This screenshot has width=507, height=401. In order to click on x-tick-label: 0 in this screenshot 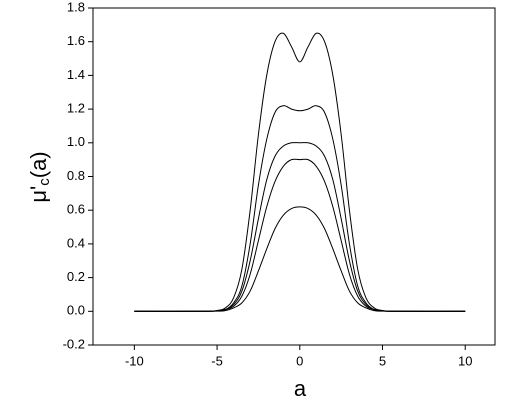, I will do `click(299, 360)`.